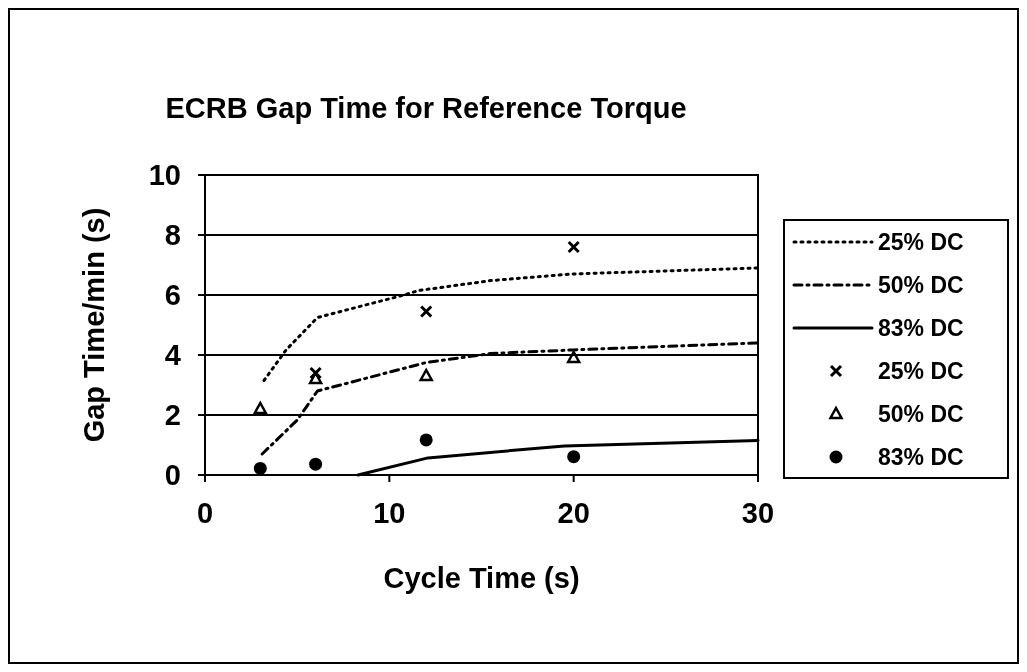 The height and width of the screenshot is (672, 1027). What do you see at coordinates (94, 325) in the screenshot?
I see `y-axis-title: Gap Time/min (s)` at bounding box center [94, 325].